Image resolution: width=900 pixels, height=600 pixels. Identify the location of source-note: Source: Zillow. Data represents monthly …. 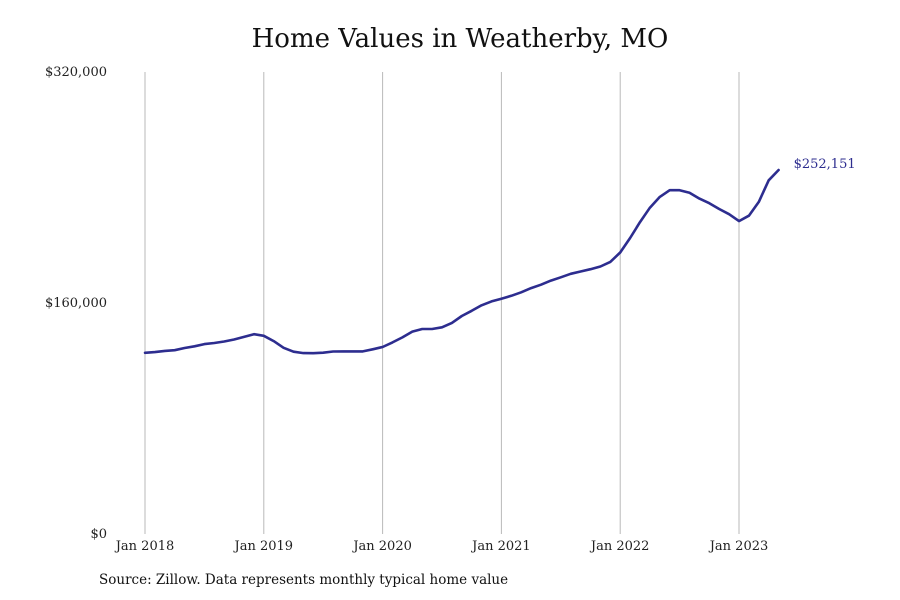
(304, 580).